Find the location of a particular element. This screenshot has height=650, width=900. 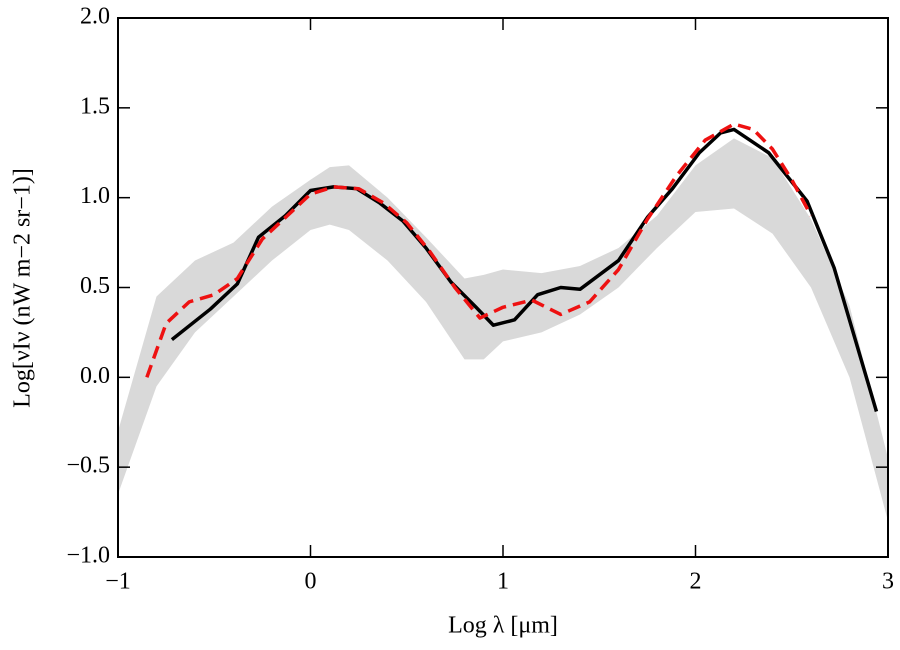

y-tick-label: 1.5 is located at coordinates (95, 106).